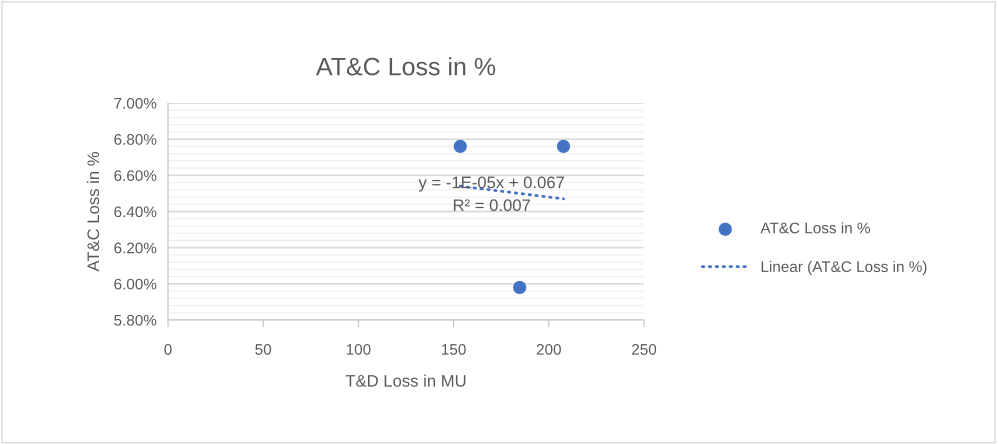 This screenshot has height=444, width=998. Describe the element at coordinates (491, 194) in the screenshot. I see `annotation: y = -1E-05x + 0.067 R² = 0.007` at that location.